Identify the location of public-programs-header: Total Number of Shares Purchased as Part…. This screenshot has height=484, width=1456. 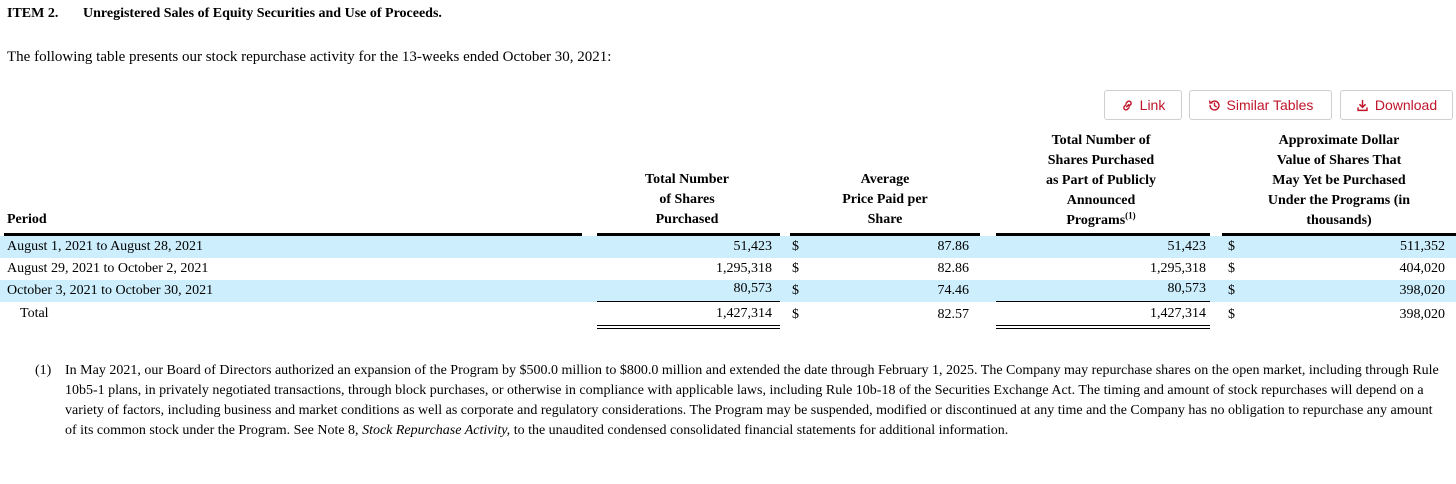
(1101, 180).